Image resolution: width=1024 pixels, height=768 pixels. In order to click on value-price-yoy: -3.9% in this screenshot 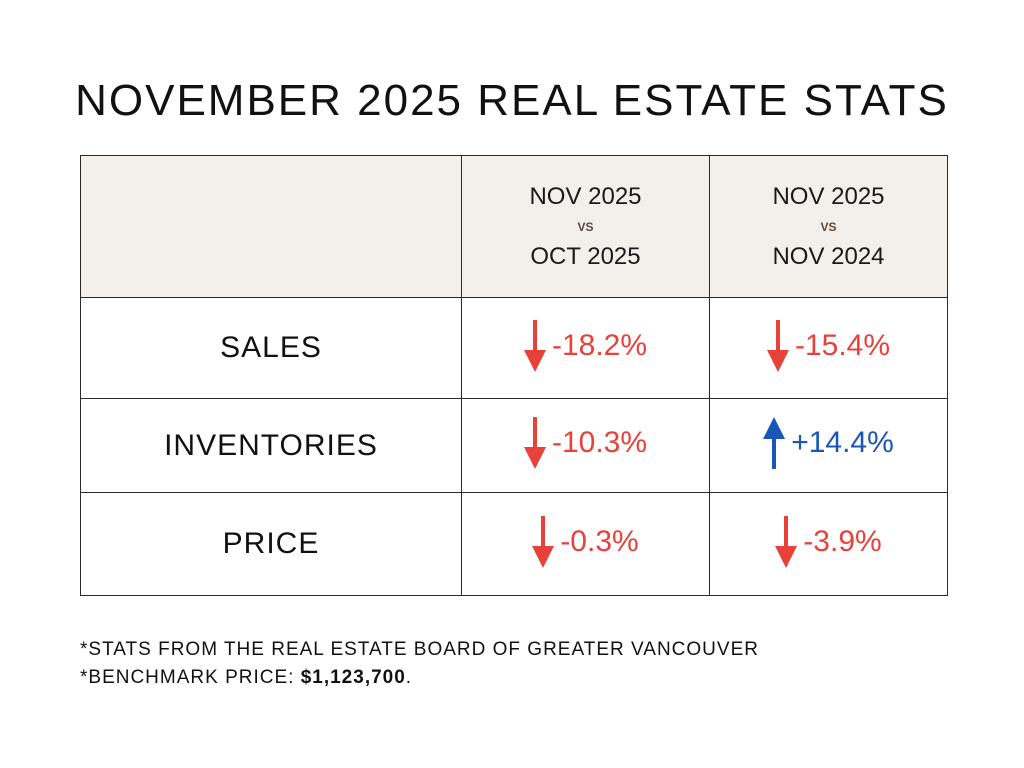, I will do `click(842, 541)`.